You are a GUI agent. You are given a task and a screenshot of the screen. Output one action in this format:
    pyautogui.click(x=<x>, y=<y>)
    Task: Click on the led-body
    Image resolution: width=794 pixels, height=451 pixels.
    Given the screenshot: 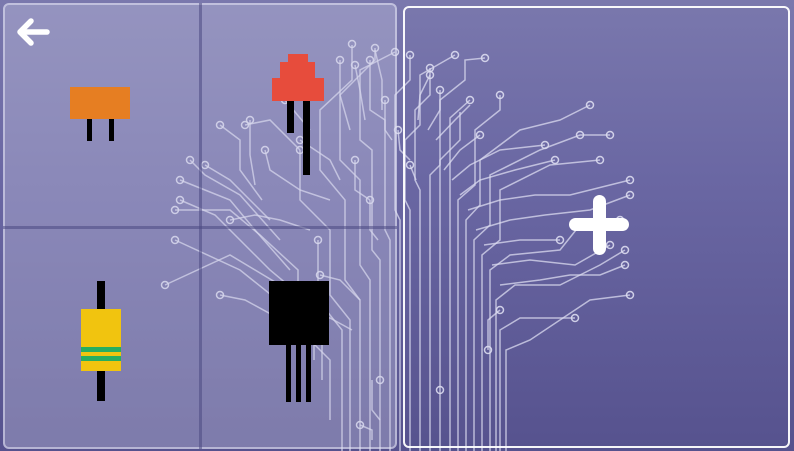 What is the action you would take?
    pyautogui.click(x=298, y=77)
    